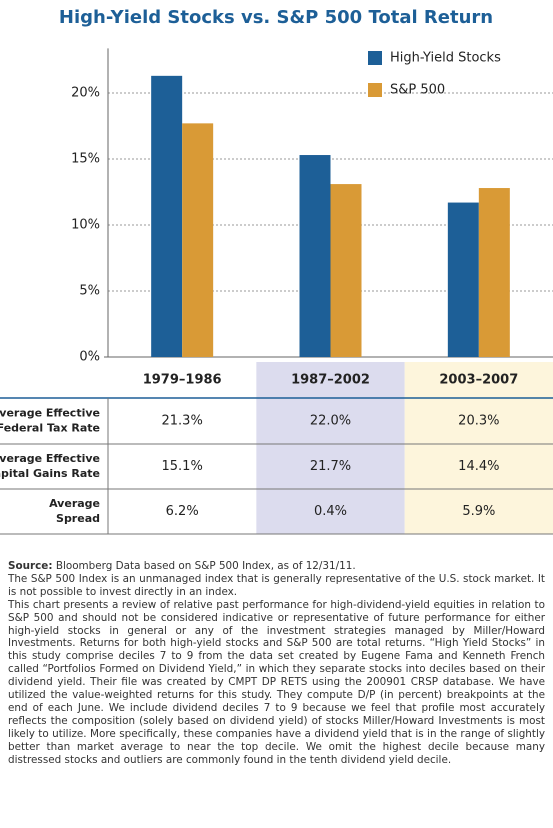 This screenshot has width=553, height=828. I want to click on y-tick-label: 0%, so click(89, 357).